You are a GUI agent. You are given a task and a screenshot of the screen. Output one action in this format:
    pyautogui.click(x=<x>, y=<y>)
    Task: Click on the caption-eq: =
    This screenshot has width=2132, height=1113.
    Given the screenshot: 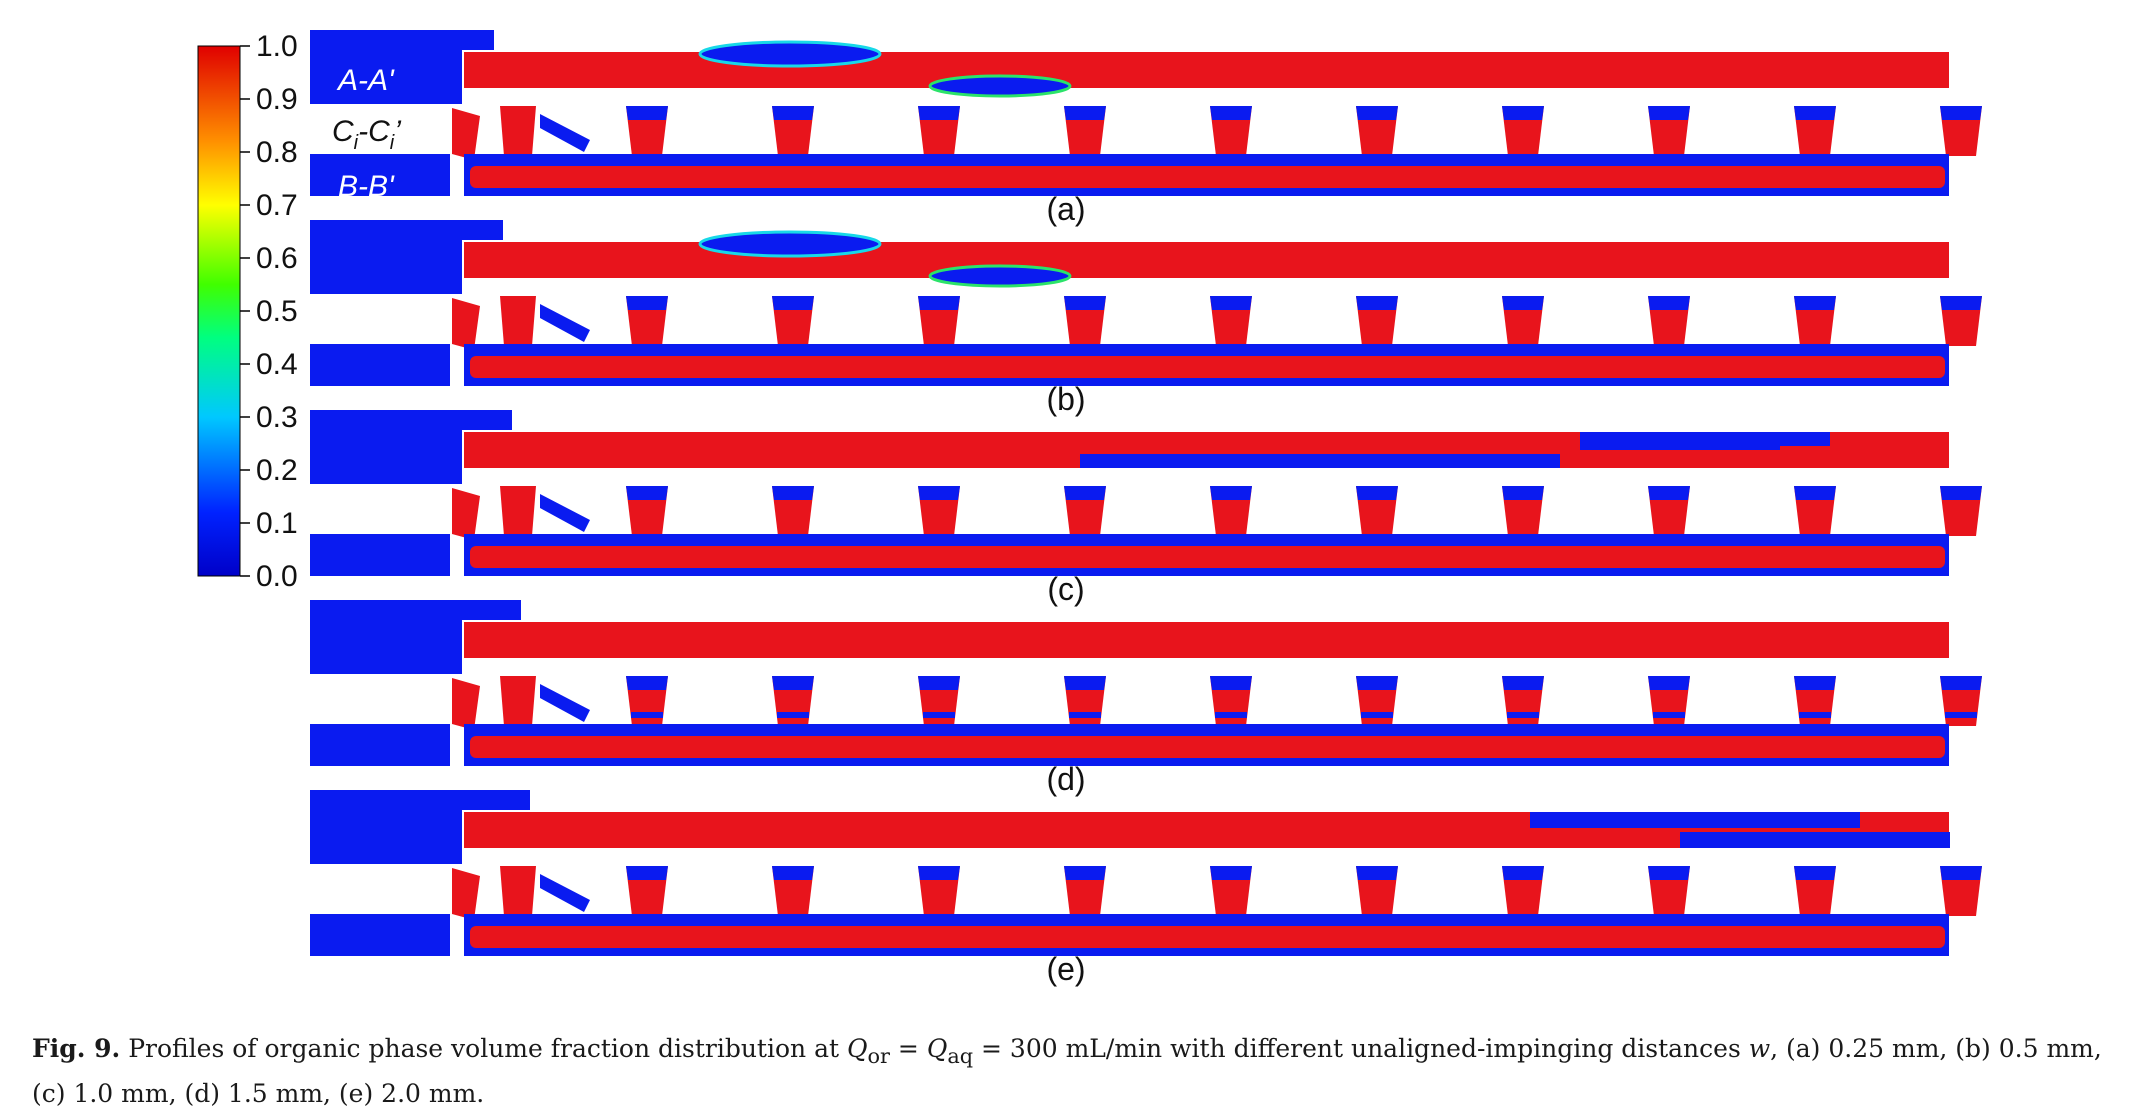 What is the action you would take?
    pyautogui.click(x=908, y=1048)
    